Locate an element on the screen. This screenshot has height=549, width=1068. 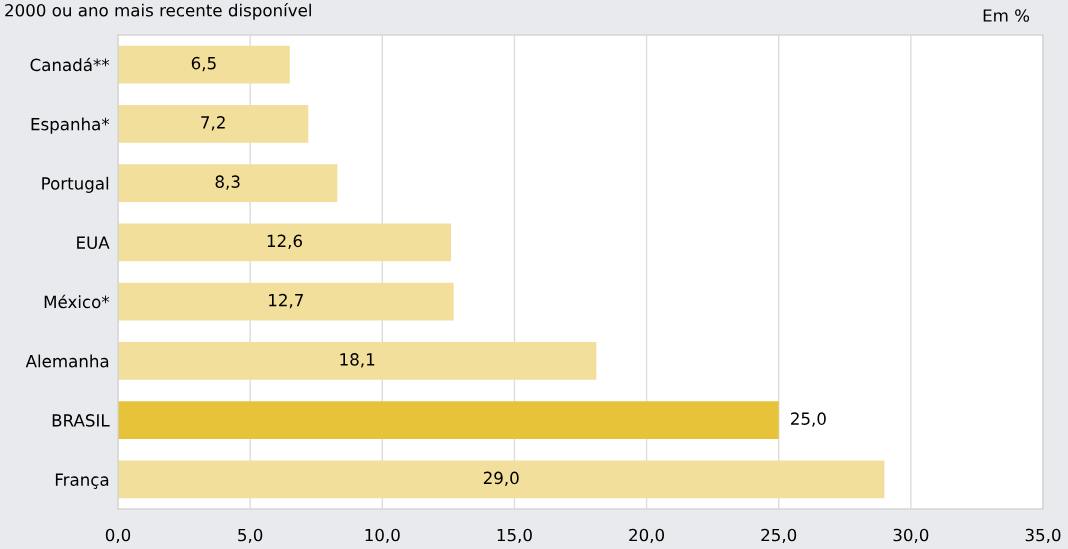
data-label: 7,2 is located at coordinates (213, 123).